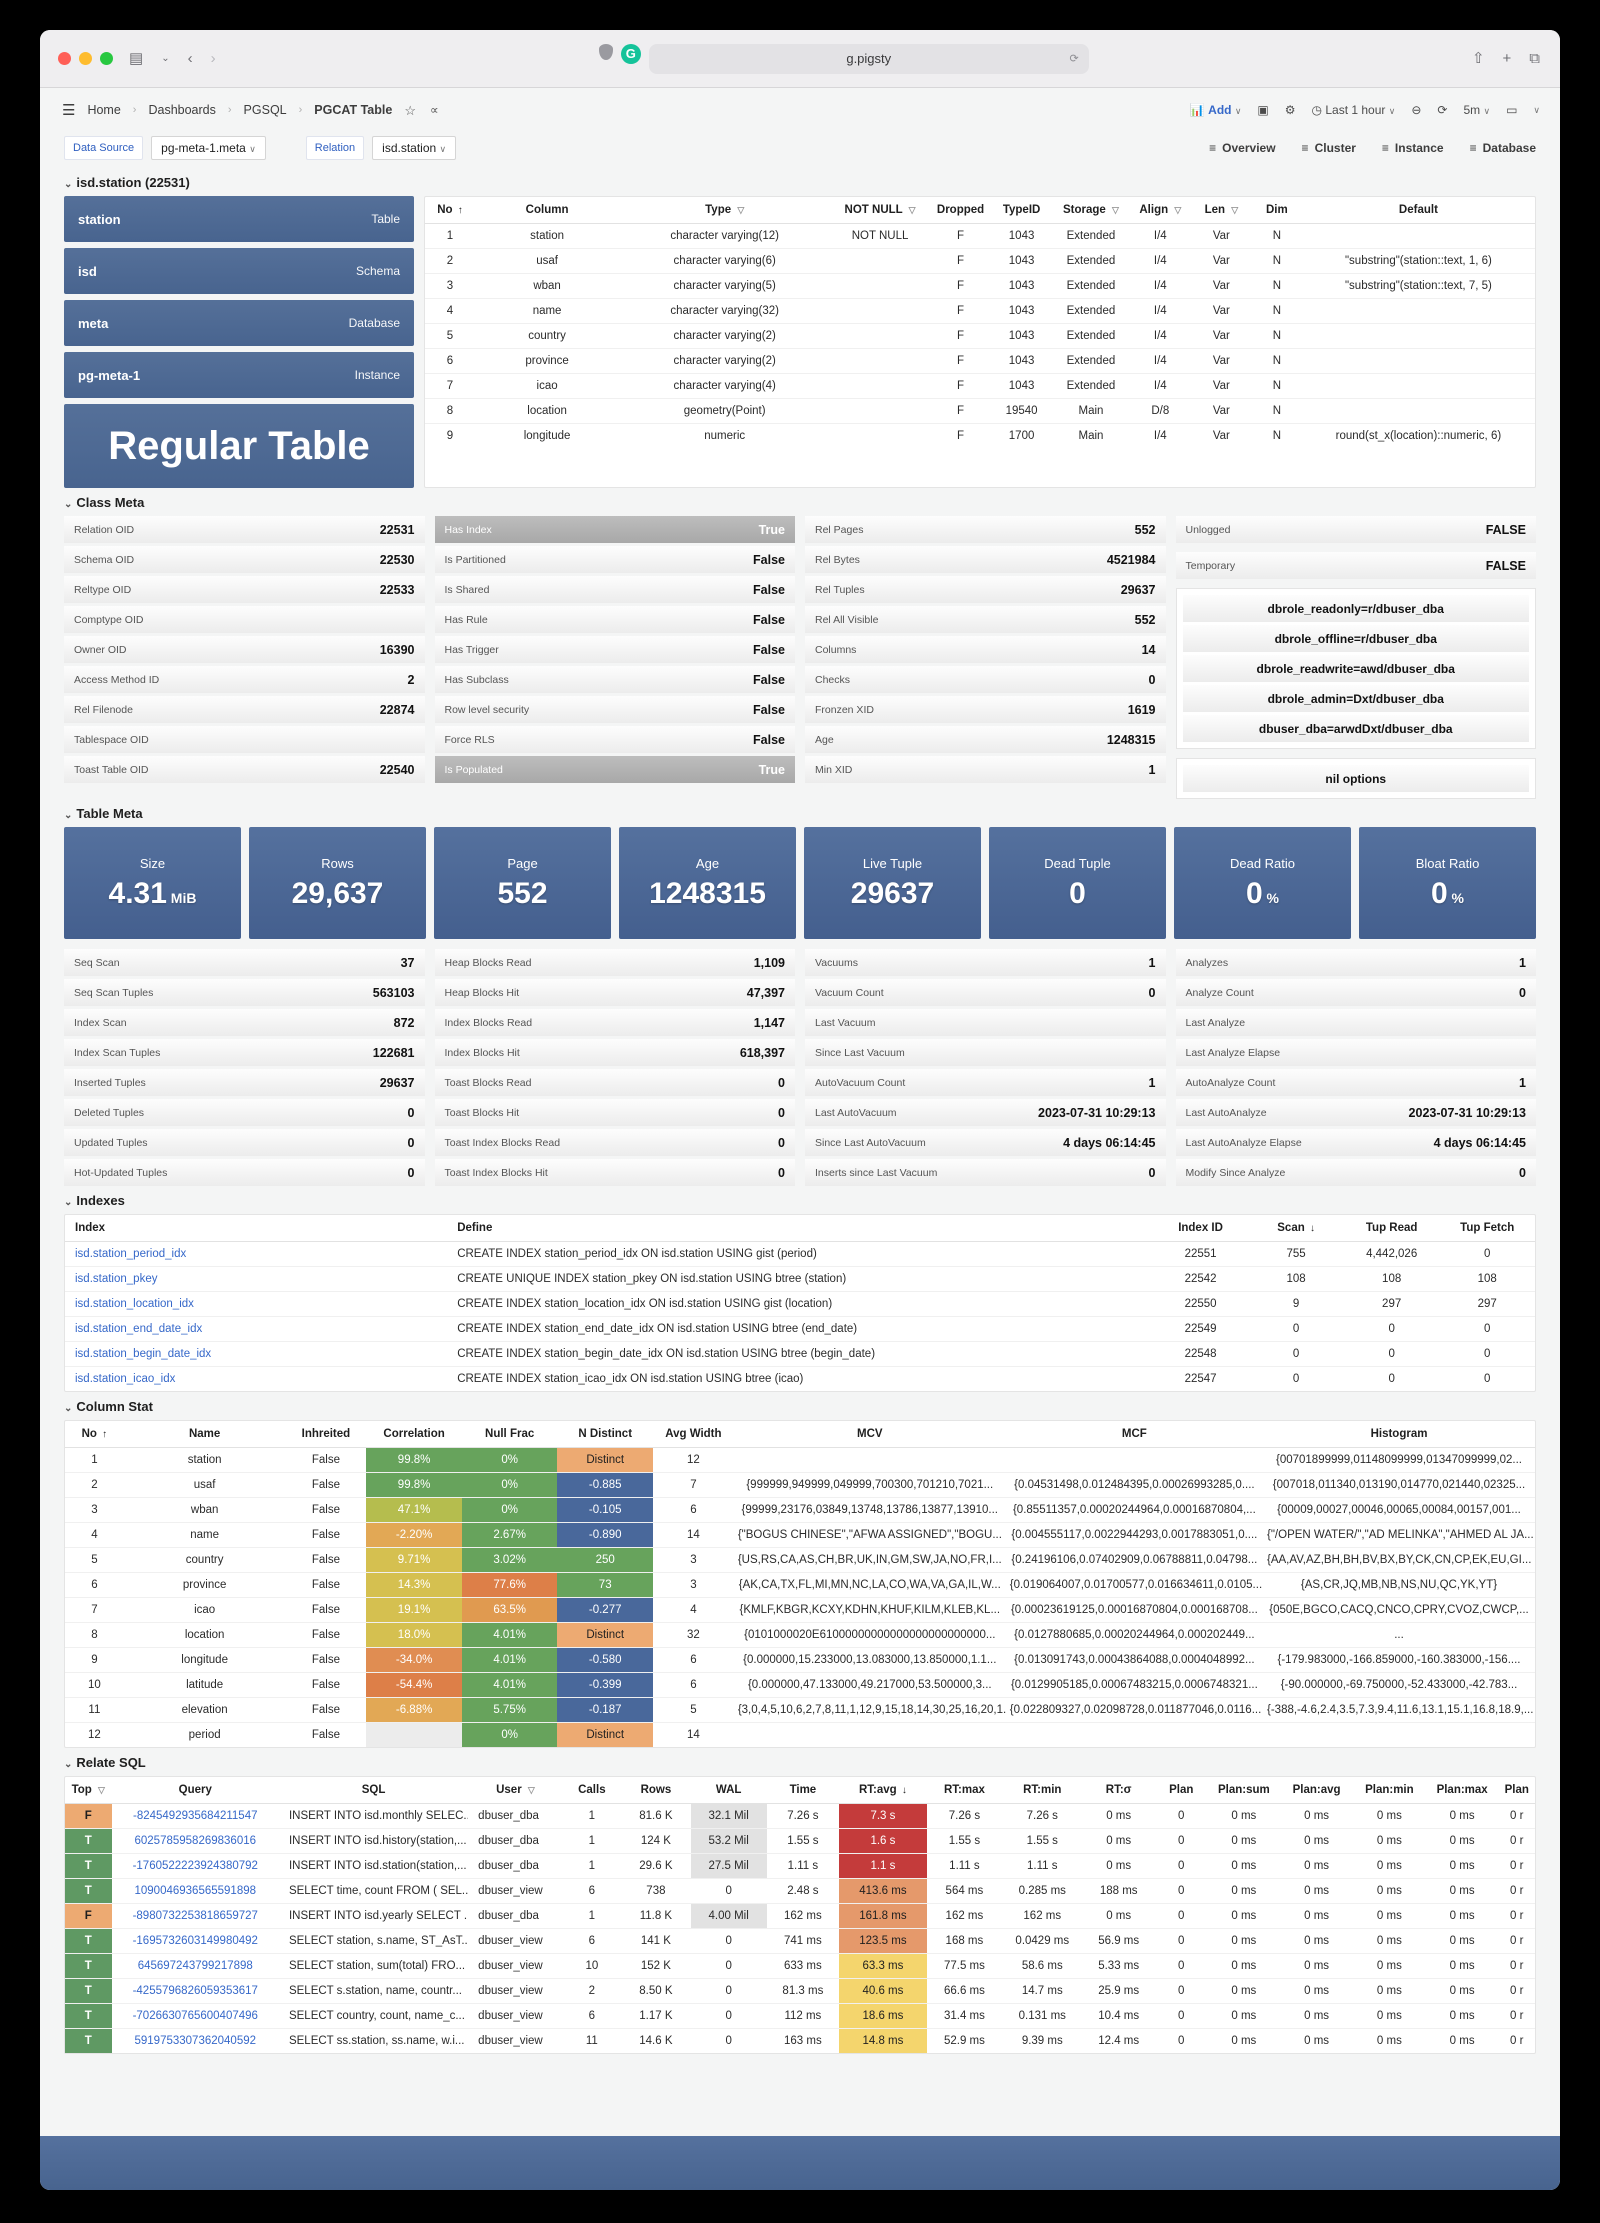 The height and width of the screenshot is (2223, 1600). What do you see at coordinates (105, 1762) in the screenshot?
I see `section-relate-sql-header: ⌄ Relate SQL` at bounding box center [105, 1762].